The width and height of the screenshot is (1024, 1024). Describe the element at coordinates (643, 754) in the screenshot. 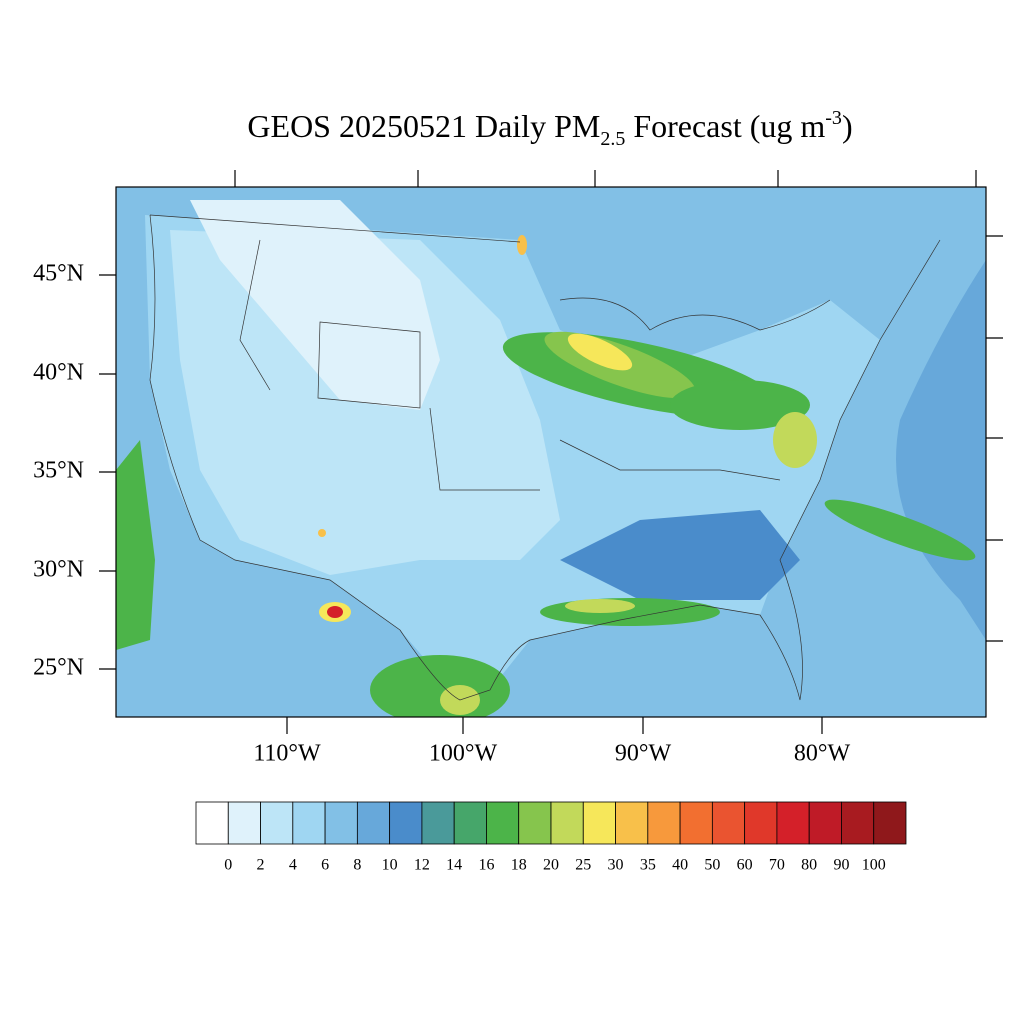

I see `lon-label: 90°W` at that location.